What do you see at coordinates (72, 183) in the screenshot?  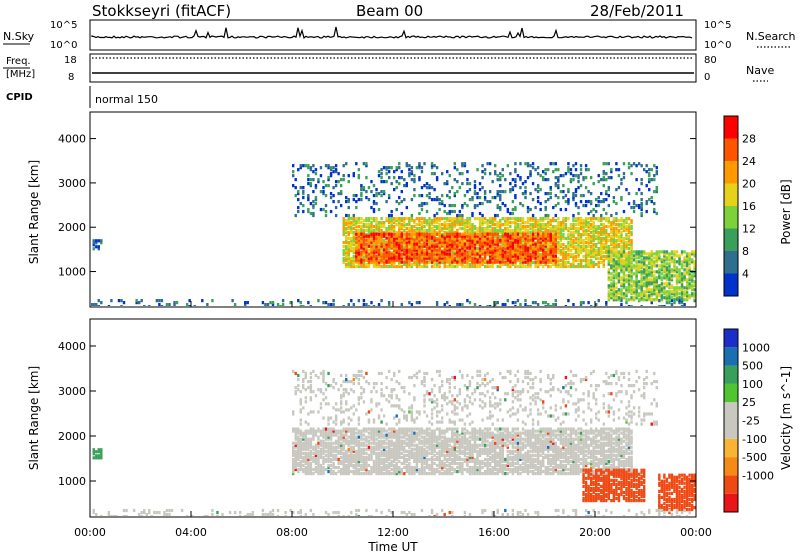 I see `y-tick-label: 3000` at bounding box center [72, 183].